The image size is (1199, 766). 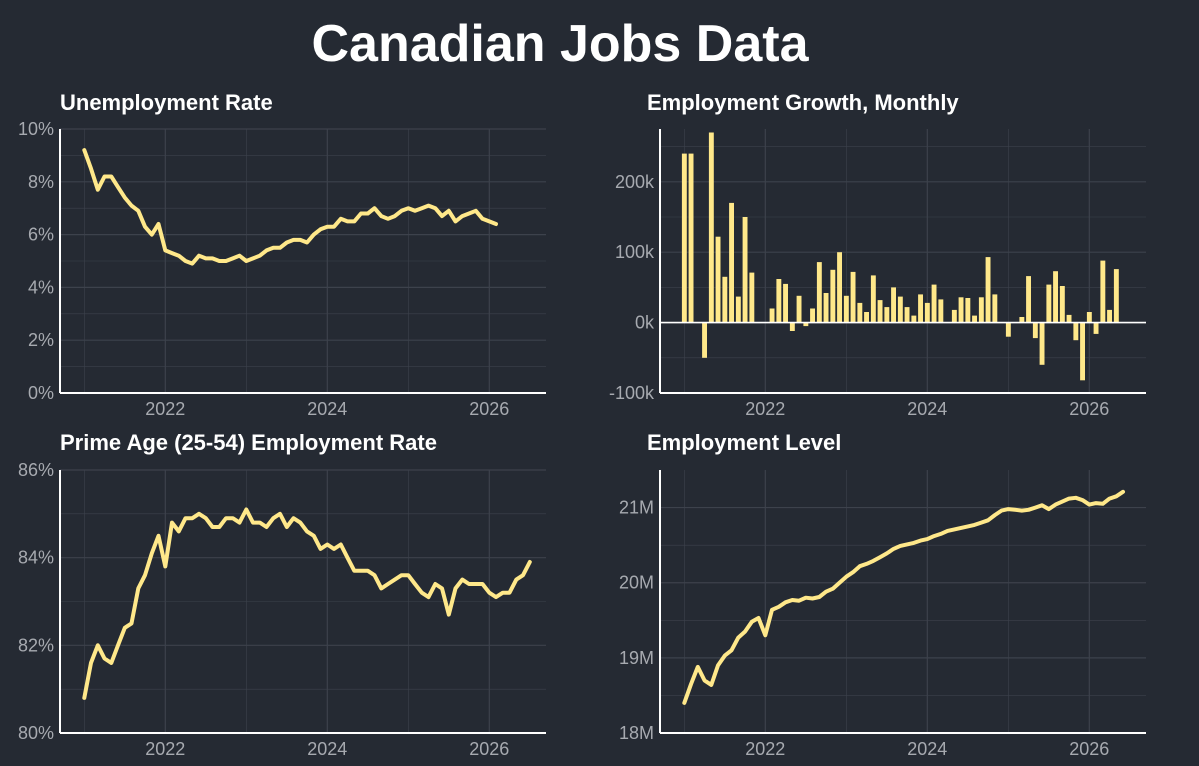 What do you see at coordinates (1089, 409) in the screenshot?
I see `growth-x-tick-label: 2026` at bounding box center [1089, 409].